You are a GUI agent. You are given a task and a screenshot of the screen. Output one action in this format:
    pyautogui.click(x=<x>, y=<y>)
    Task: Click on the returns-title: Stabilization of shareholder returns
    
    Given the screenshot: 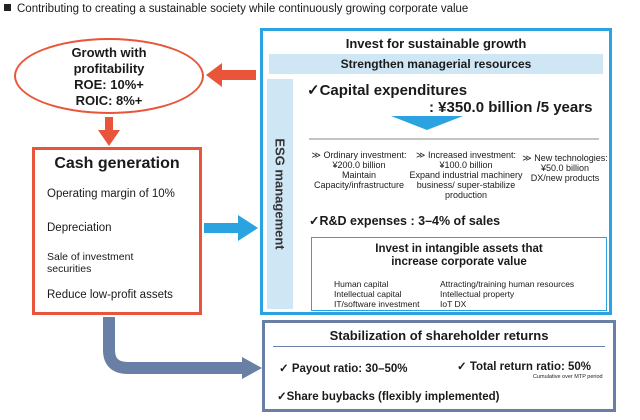 What is the action you would take?
    pyautogui.click(x=439, y=335)
    